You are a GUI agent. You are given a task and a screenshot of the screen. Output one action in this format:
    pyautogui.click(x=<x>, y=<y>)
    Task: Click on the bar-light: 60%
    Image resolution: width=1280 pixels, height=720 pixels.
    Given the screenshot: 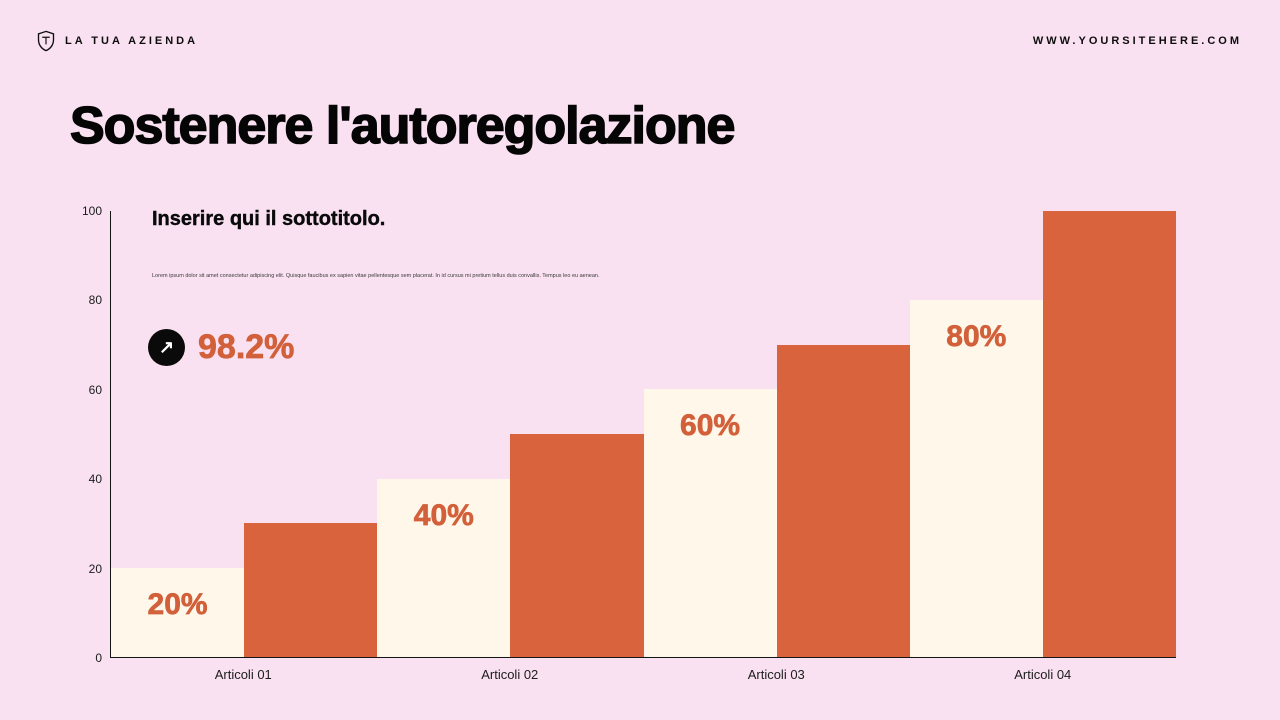 What is the action you would take?
    pyautogui.click(x=710, y=523)
    